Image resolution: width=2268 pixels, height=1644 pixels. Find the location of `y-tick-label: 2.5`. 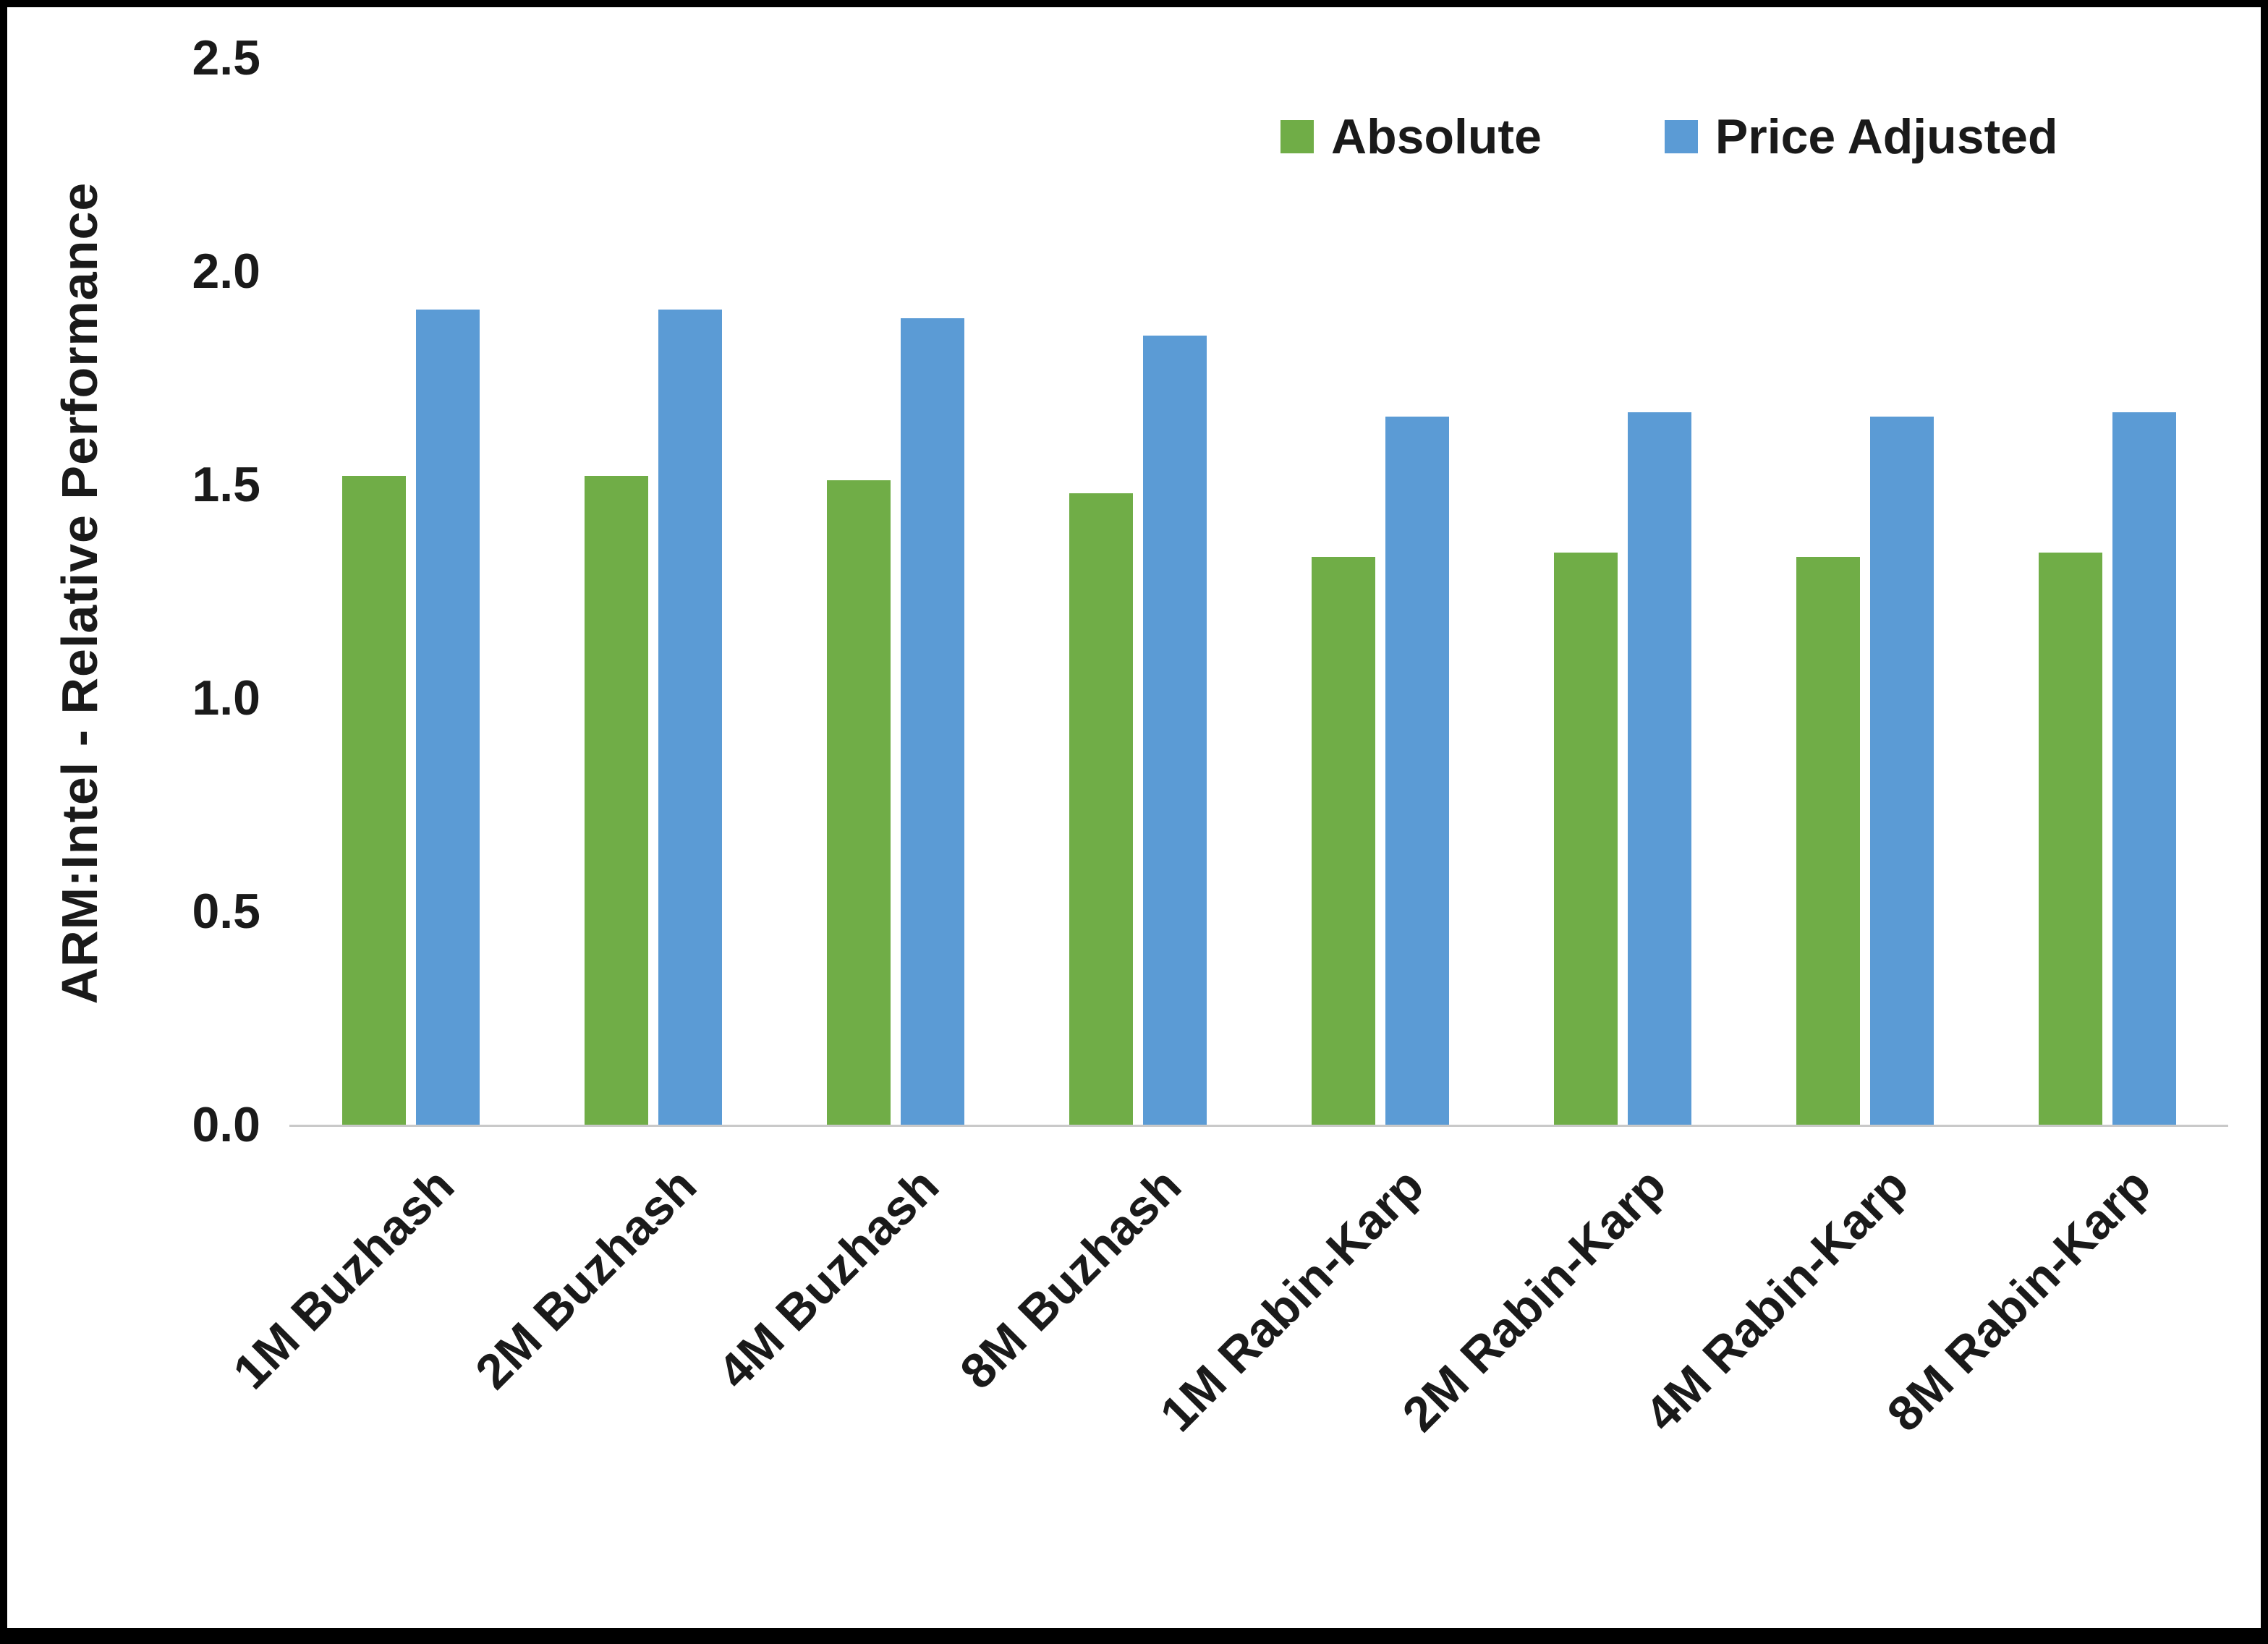

y-tick-label: 2.5 is located at coordinates (226, 57).